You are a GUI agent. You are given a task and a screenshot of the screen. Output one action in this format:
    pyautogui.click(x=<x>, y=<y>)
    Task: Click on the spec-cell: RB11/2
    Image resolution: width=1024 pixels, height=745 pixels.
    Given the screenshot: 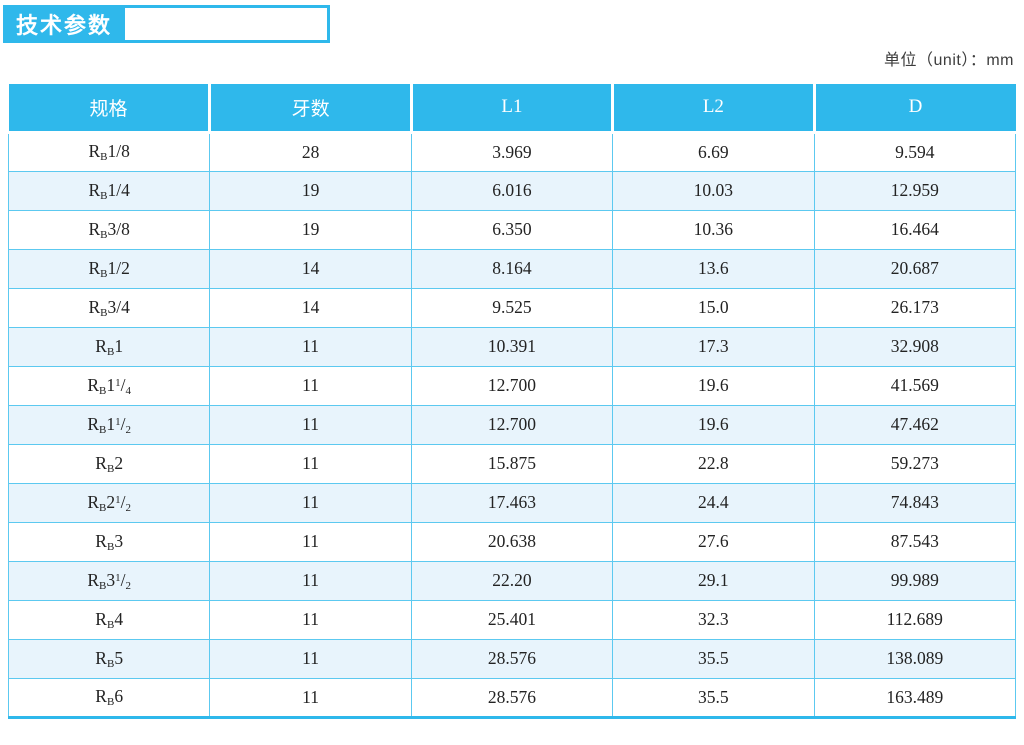 What is the action you would take?
    pyautogui.click(x=109, y=424)
    